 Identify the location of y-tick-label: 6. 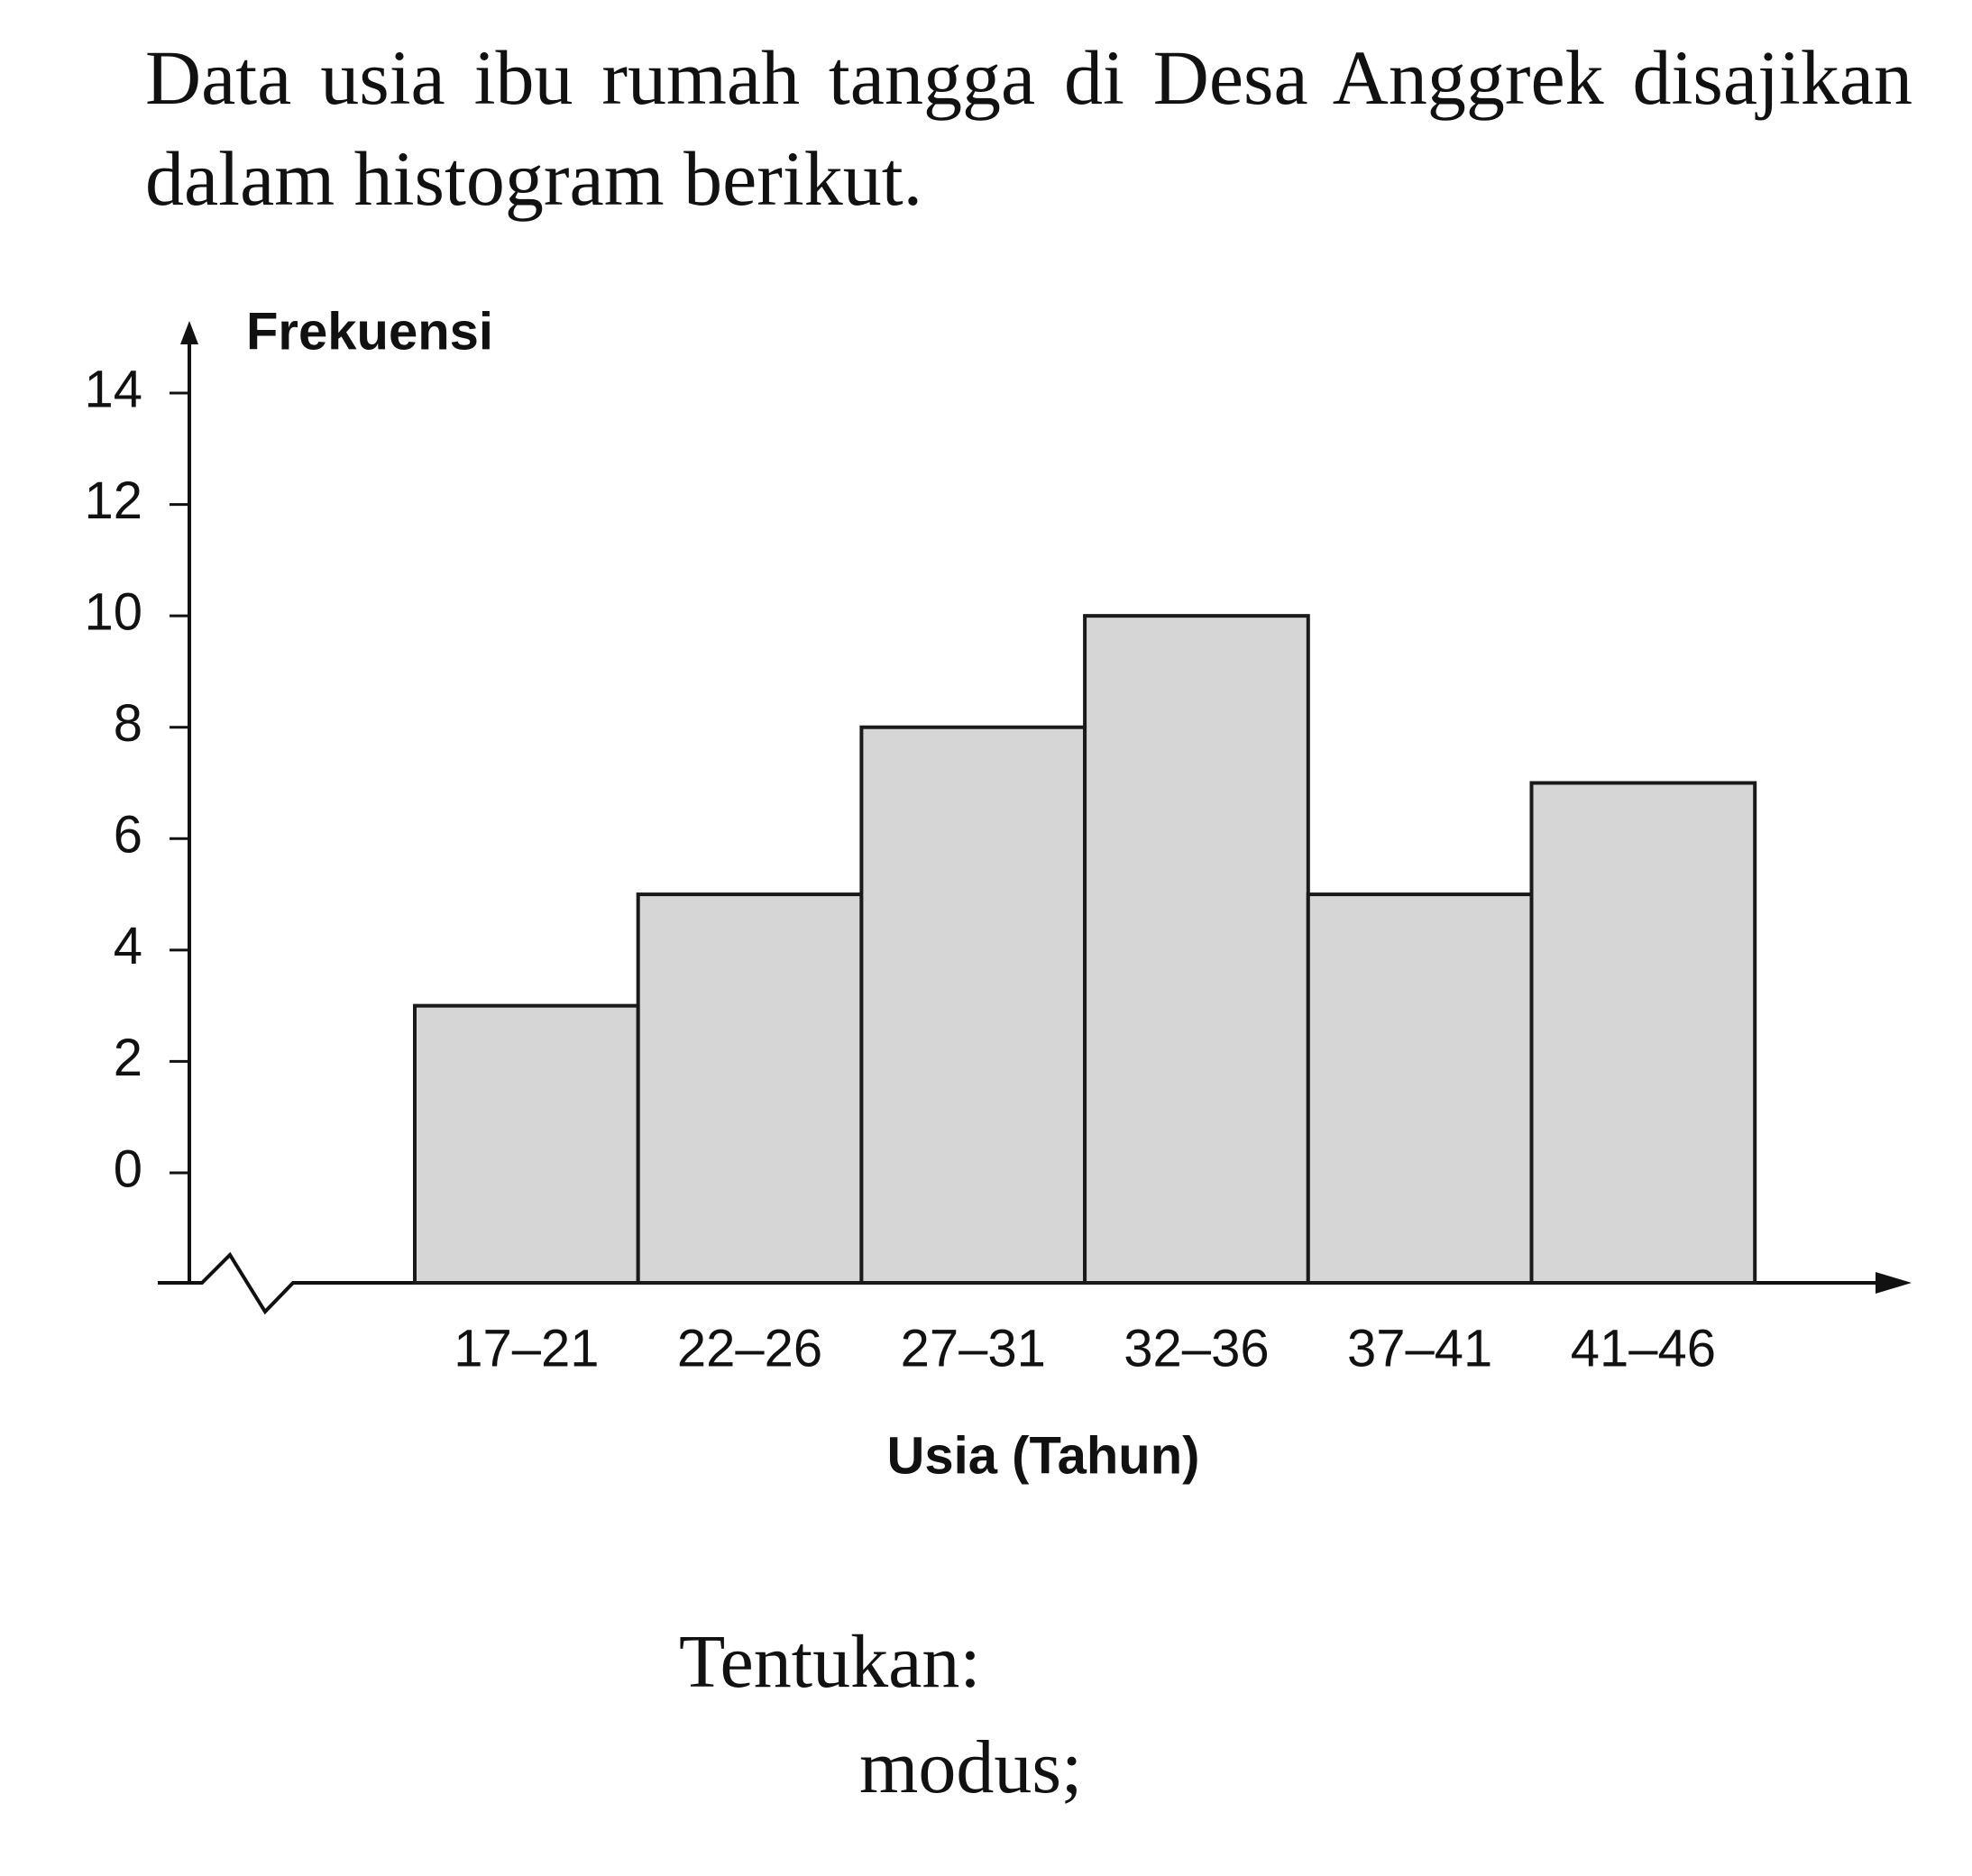
(128, 835).